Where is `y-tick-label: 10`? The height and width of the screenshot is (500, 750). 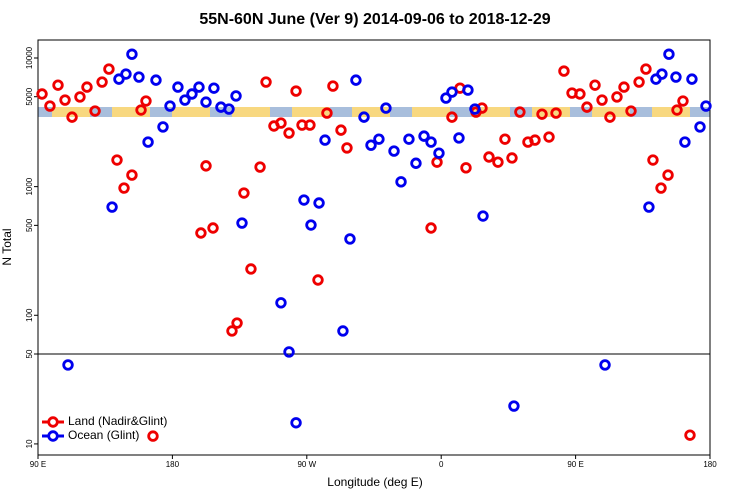 y-tick-label: 10 is located at coordinates (29, 443).